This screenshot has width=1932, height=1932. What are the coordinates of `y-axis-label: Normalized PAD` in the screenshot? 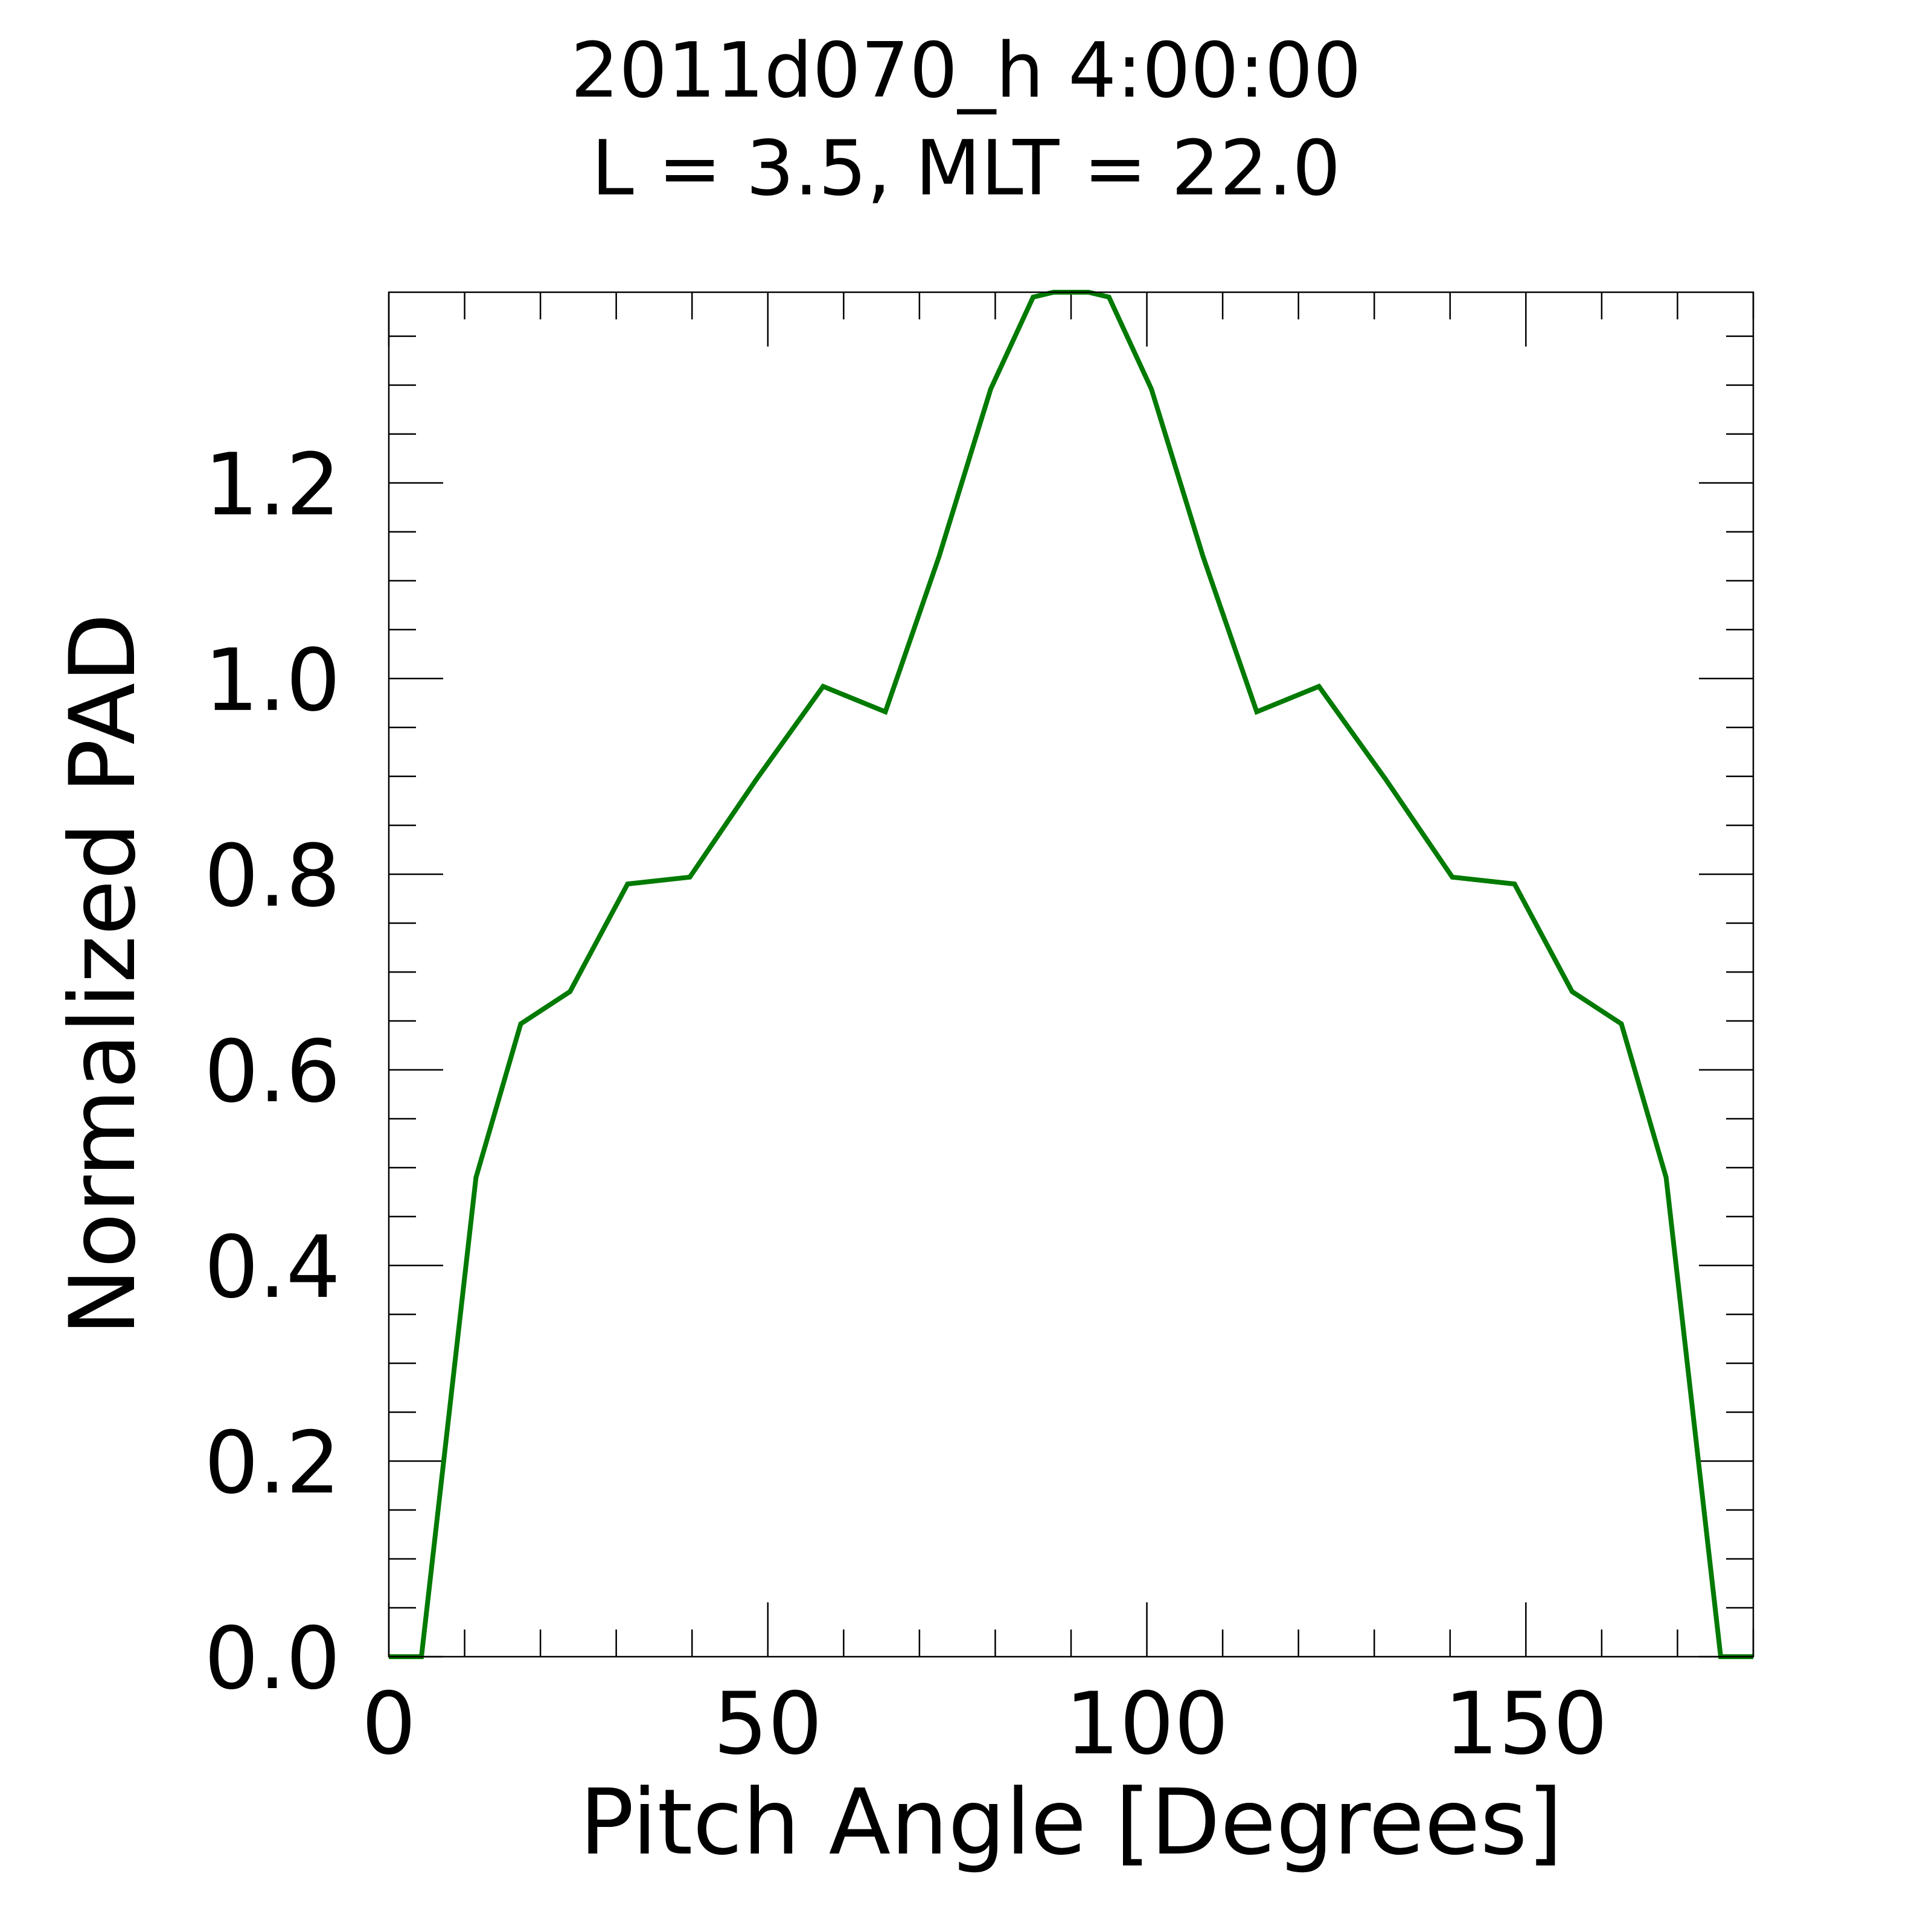 It's located at (104, 974).